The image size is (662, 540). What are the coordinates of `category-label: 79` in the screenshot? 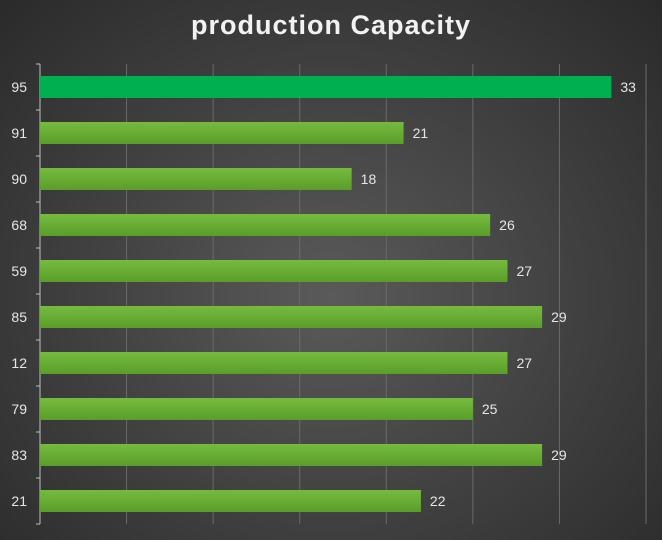 It's located at (19, 409).